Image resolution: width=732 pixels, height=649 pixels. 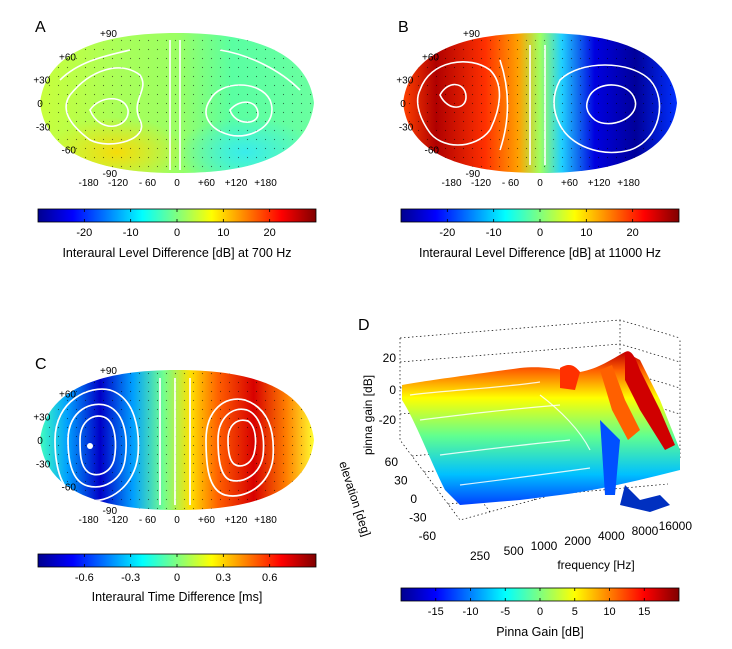 What do you see at coordinates (403, 27) in the screenshot?
I see `panel-letter-b: B` at bounding box center [403, 27].